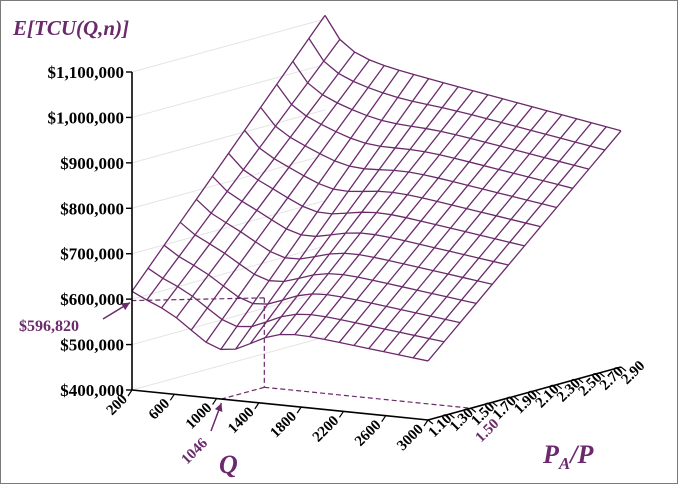 This screenshot has height=484, width=678. I want to click on guide-to-cost, so click(198, 299).